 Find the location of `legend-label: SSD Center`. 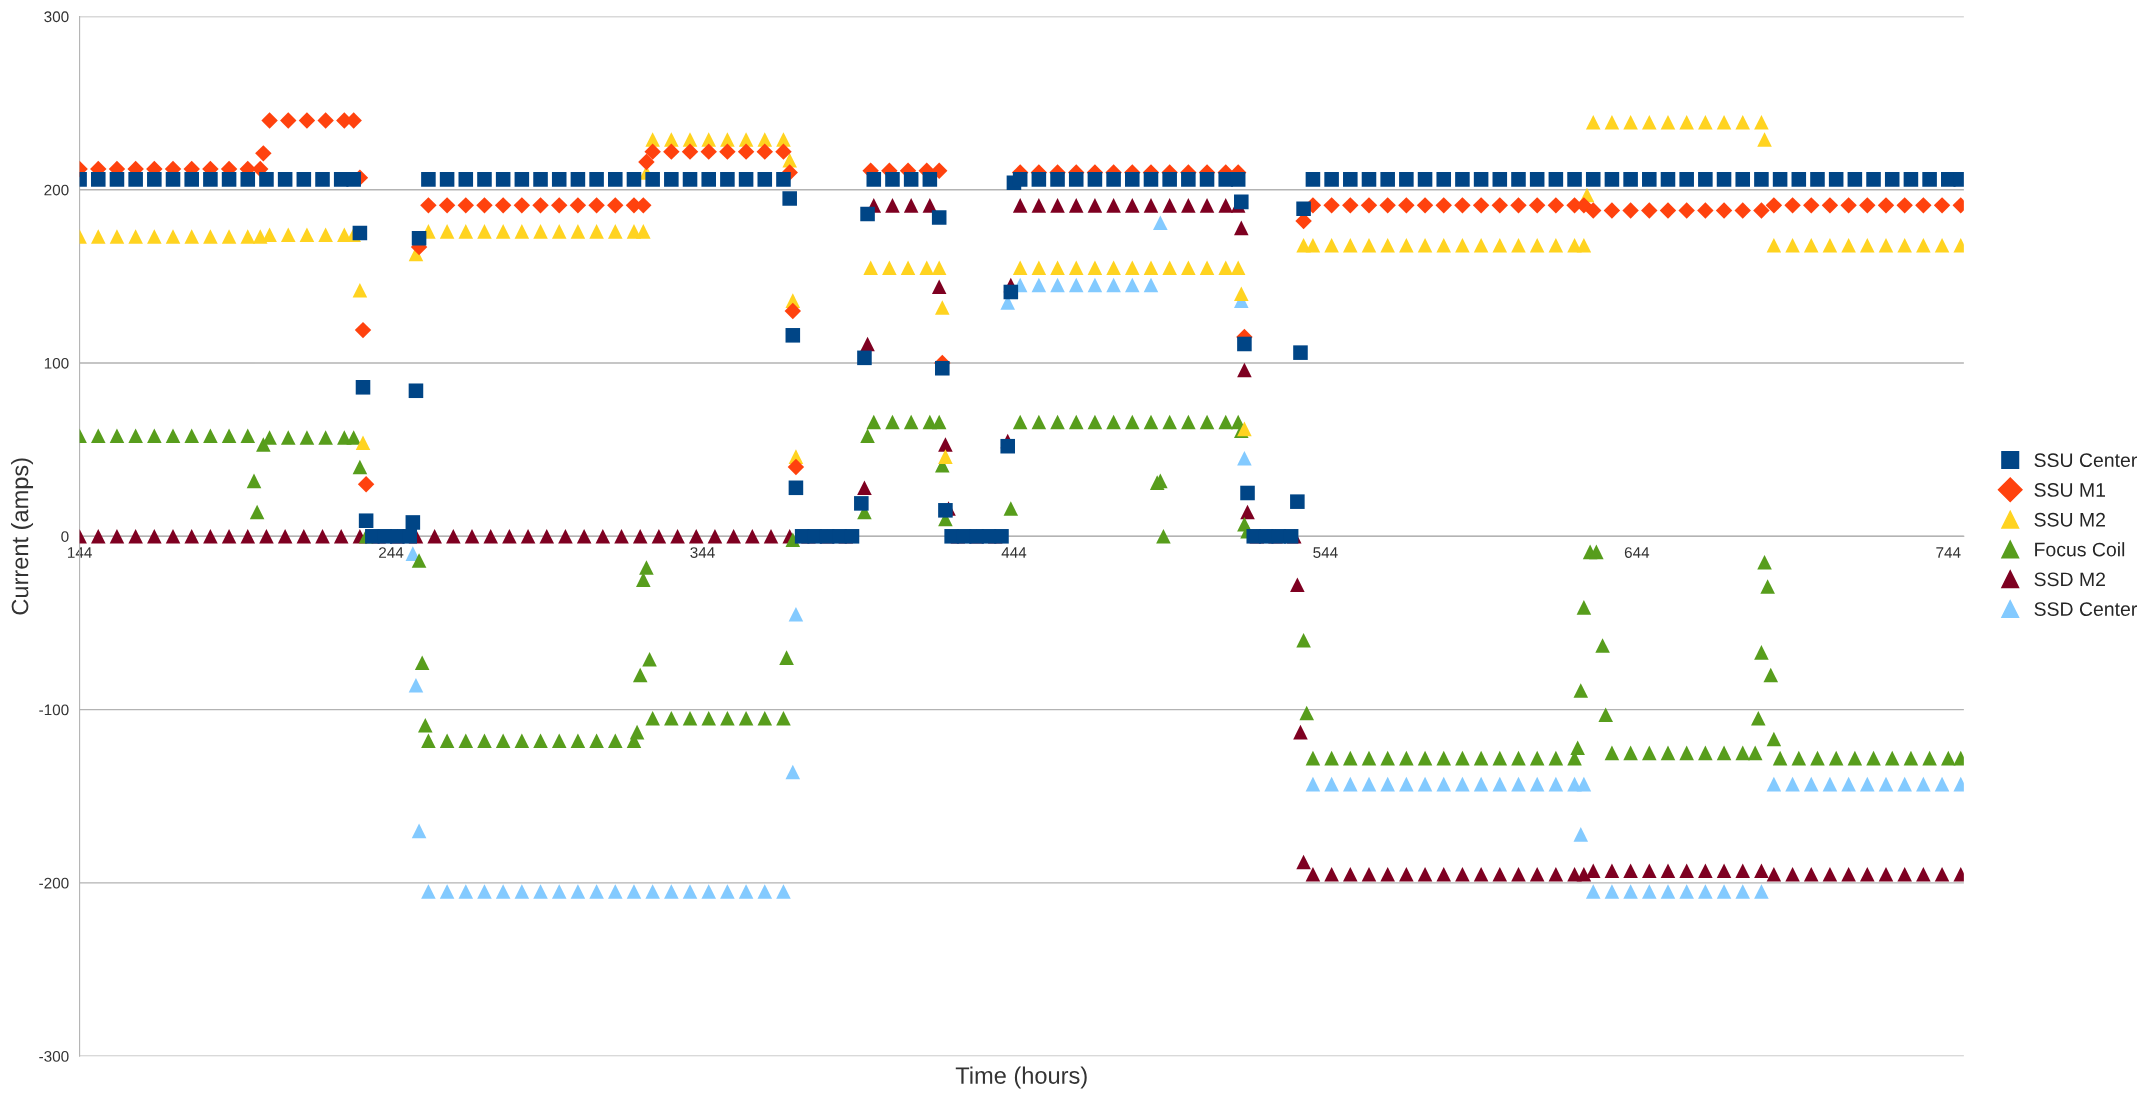

legend-label: SSD Center is located at coordinates (2085, 609).